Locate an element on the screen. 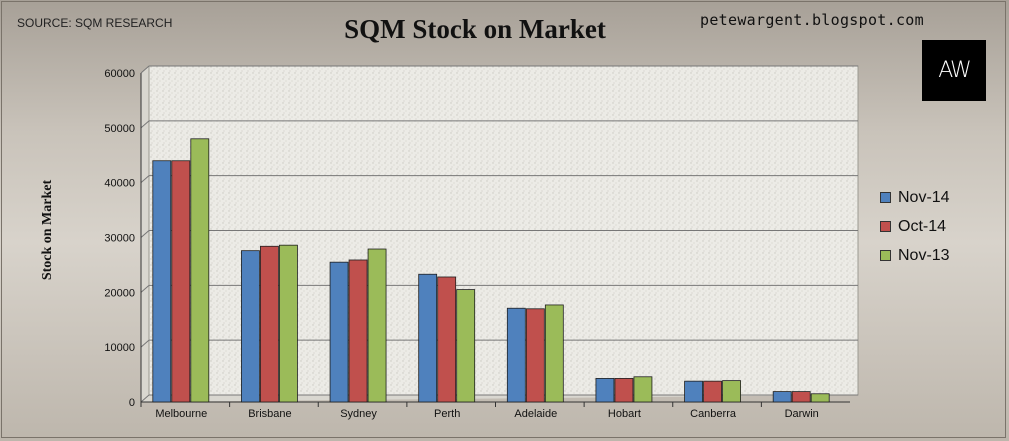  y-tick-label: 30000 is located at coordinates (119, 239).